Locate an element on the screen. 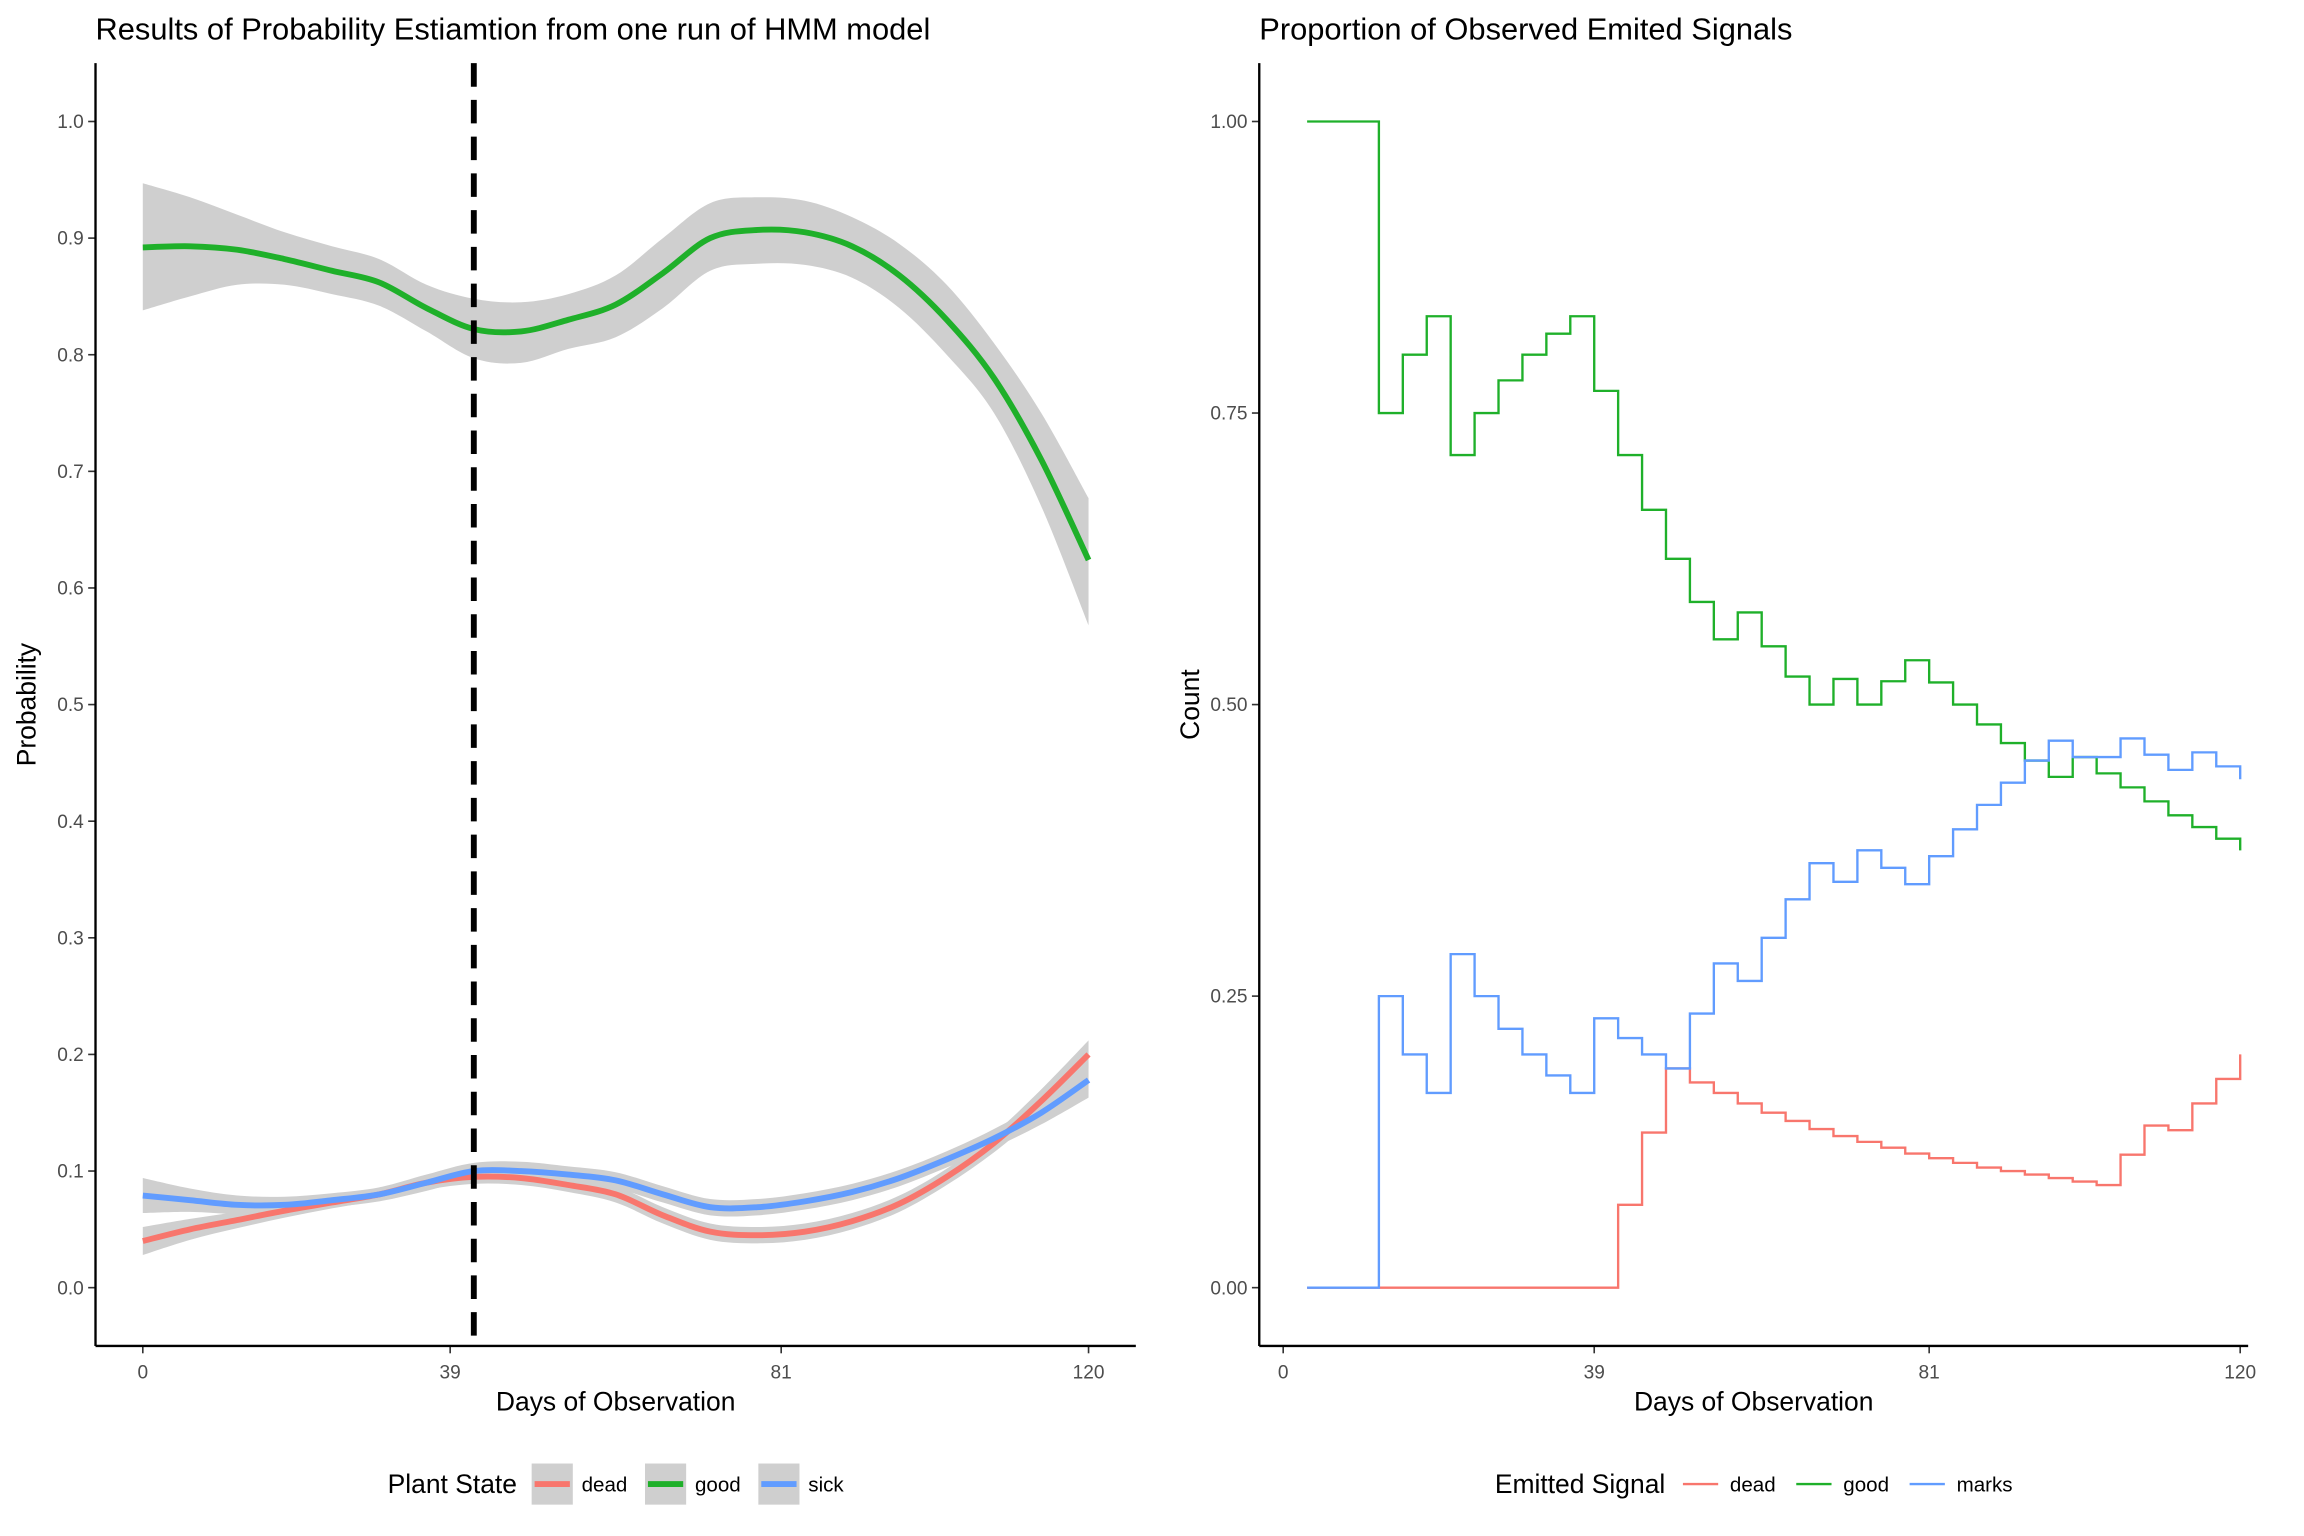 The width and height of the screenshot is (2304, 1536). y-tick-label: 0.1 is located at coordinates (70, 1172).